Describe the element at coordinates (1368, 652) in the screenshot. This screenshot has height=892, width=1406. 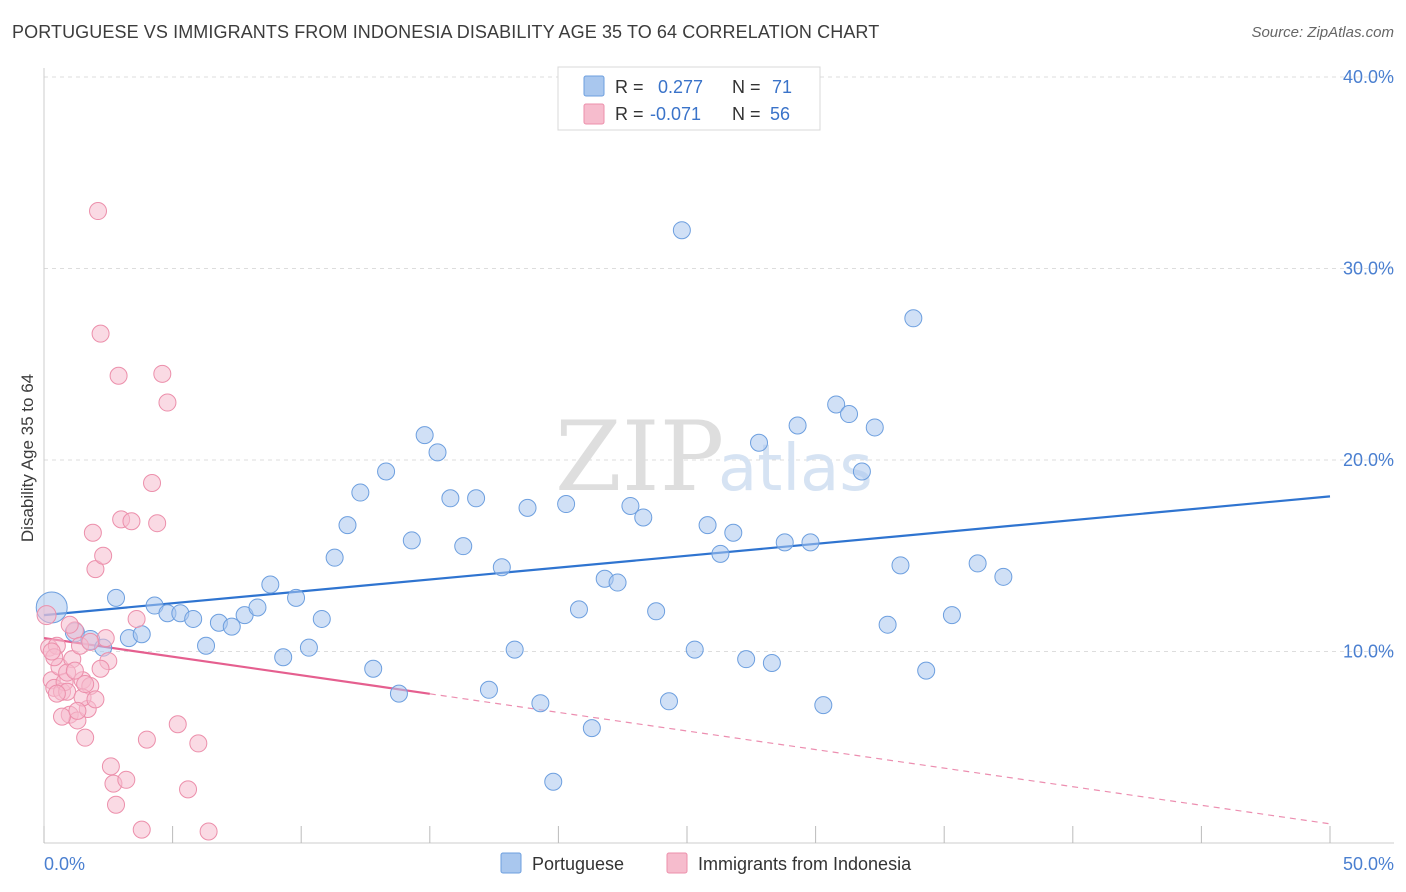
I see `y-tick-label-10: 10.0%` at that location.